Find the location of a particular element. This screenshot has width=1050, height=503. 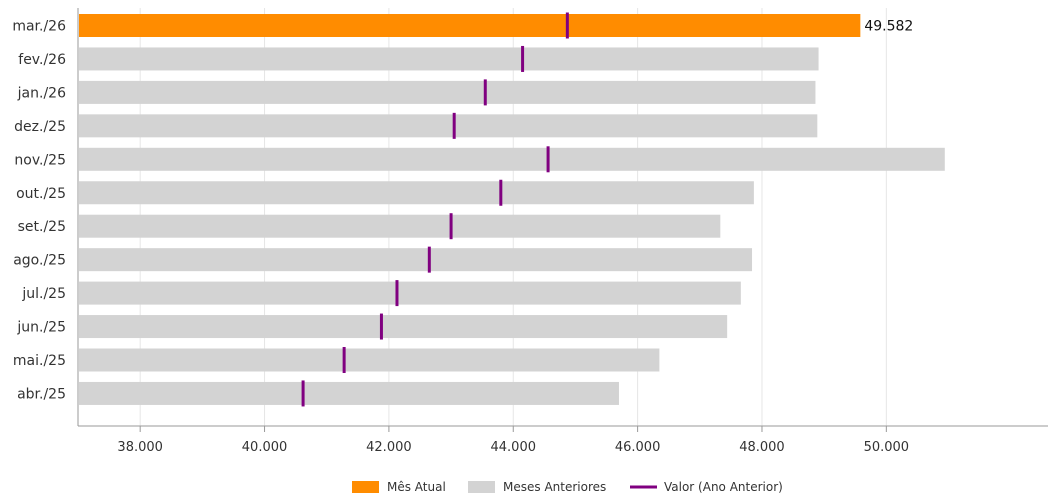

x-tick-label: 44.000 is located at coordinates (514, 447).